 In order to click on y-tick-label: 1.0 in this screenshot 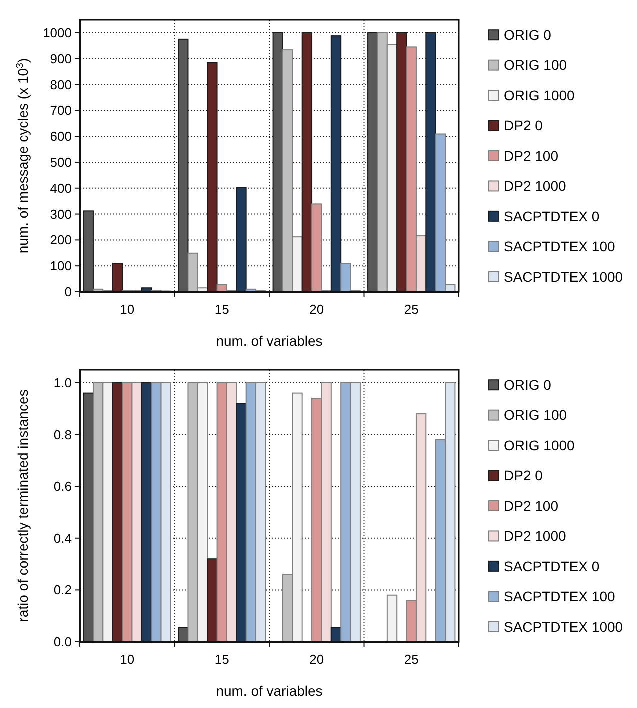, I will do `click(63, 383)`.